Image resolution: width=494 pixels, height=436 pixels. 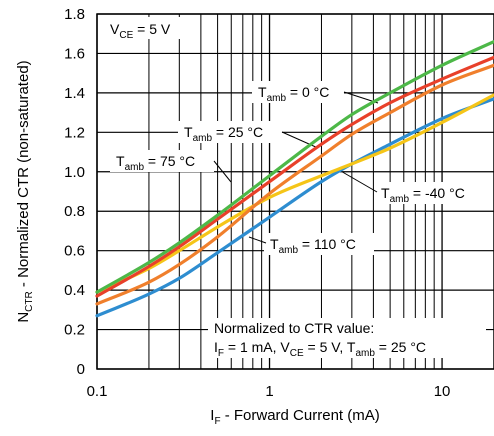 What do you see at coordinates (140, 31) in the screenshot?
I see `condition-label: VCE = 5 V` at bounding box center [140, 31].